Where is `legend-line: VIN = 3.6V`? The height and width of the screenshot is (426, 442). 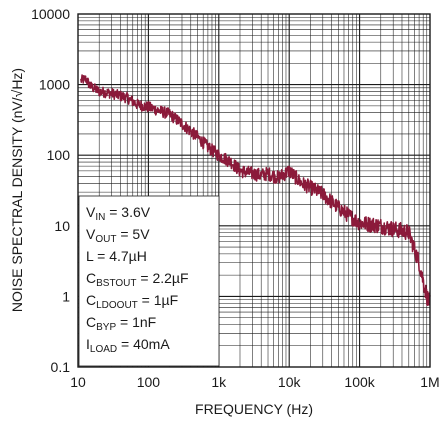 legend-line: VIN = 3.6V is located at coordinates (118, 213).